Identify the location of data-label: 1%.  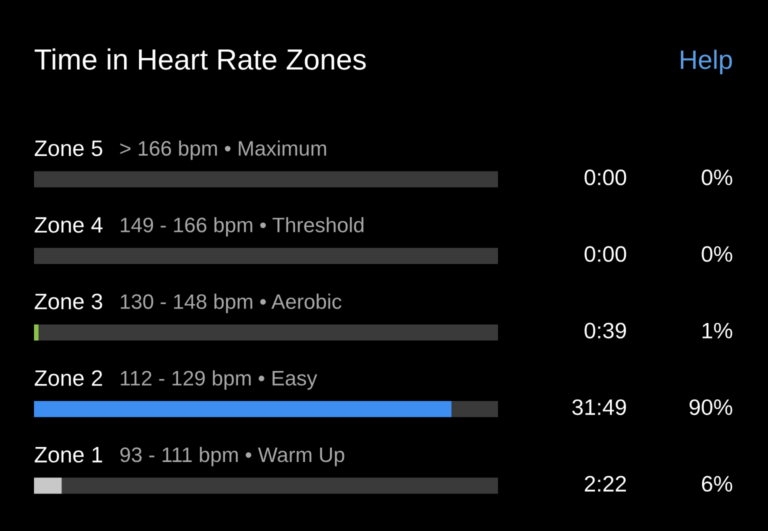
(717, 330).